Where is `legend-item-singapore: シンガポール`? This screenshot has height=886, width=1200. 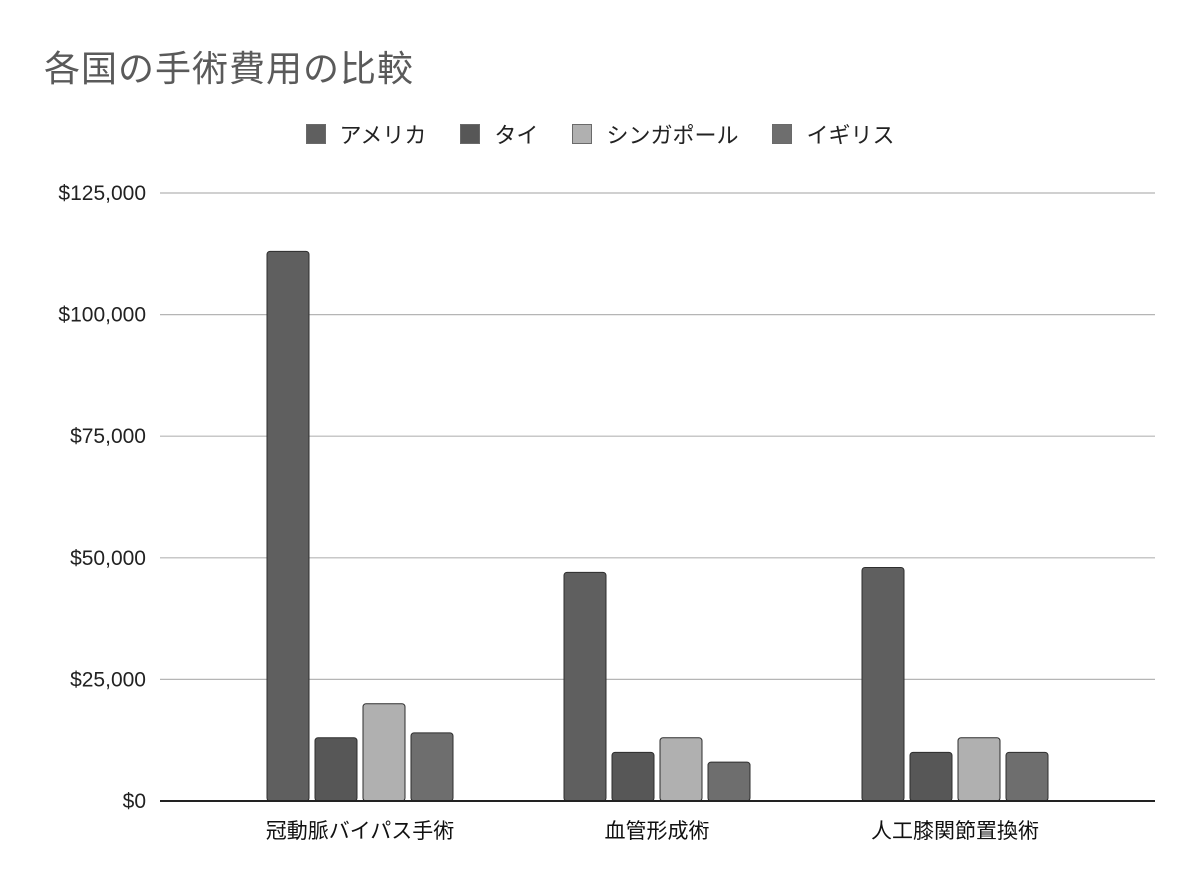
legend-item-singapore: シンガポール is located at coordinates (655, 134).